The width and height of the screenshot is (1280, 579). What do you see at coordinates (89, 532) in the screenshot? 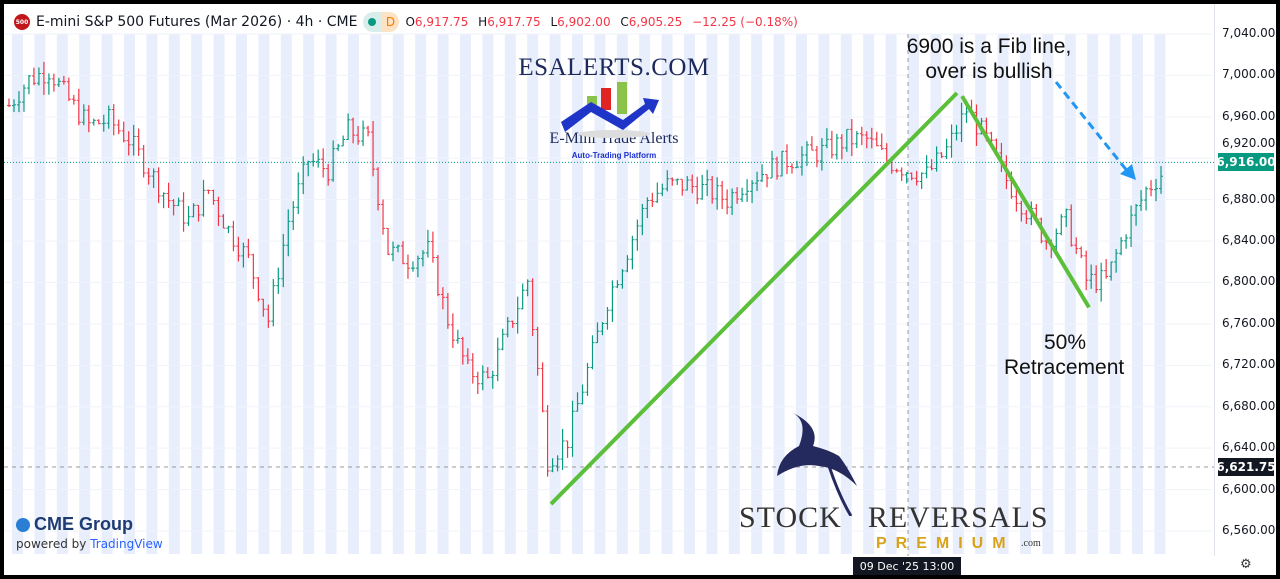
I see `cme-tradingview-logo: CME Group powered by TradingView` at bounding box center [89, 532].